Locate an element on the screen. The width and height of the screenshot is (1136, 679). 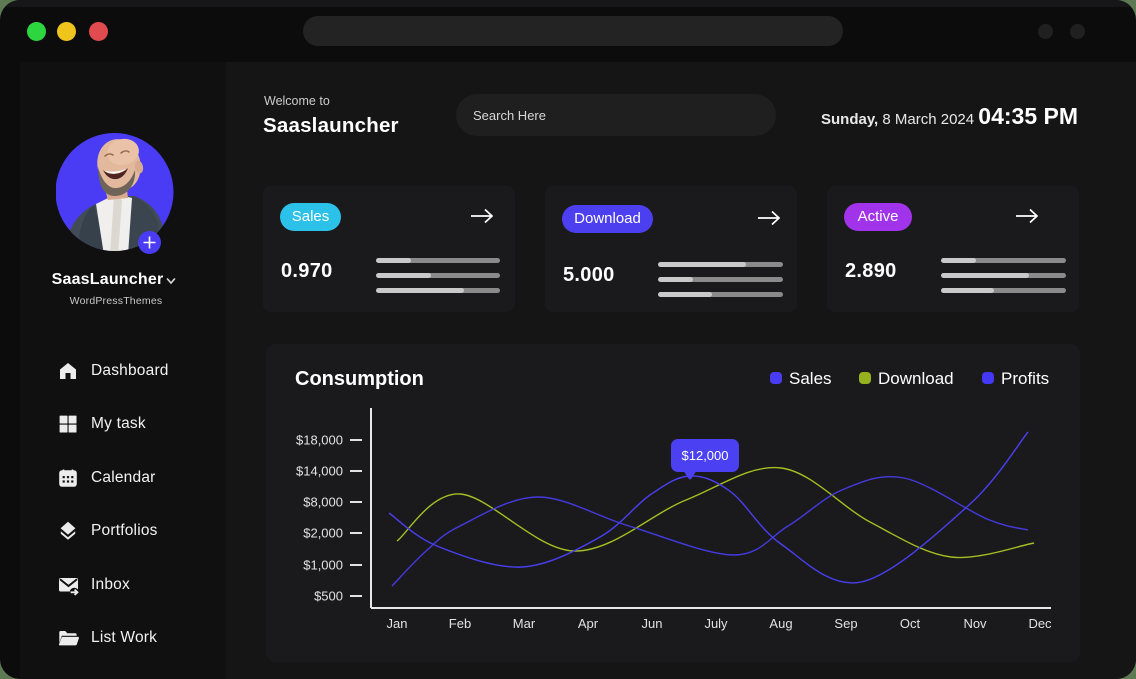
svg-text: Nov is located at coordinates (975, 623).